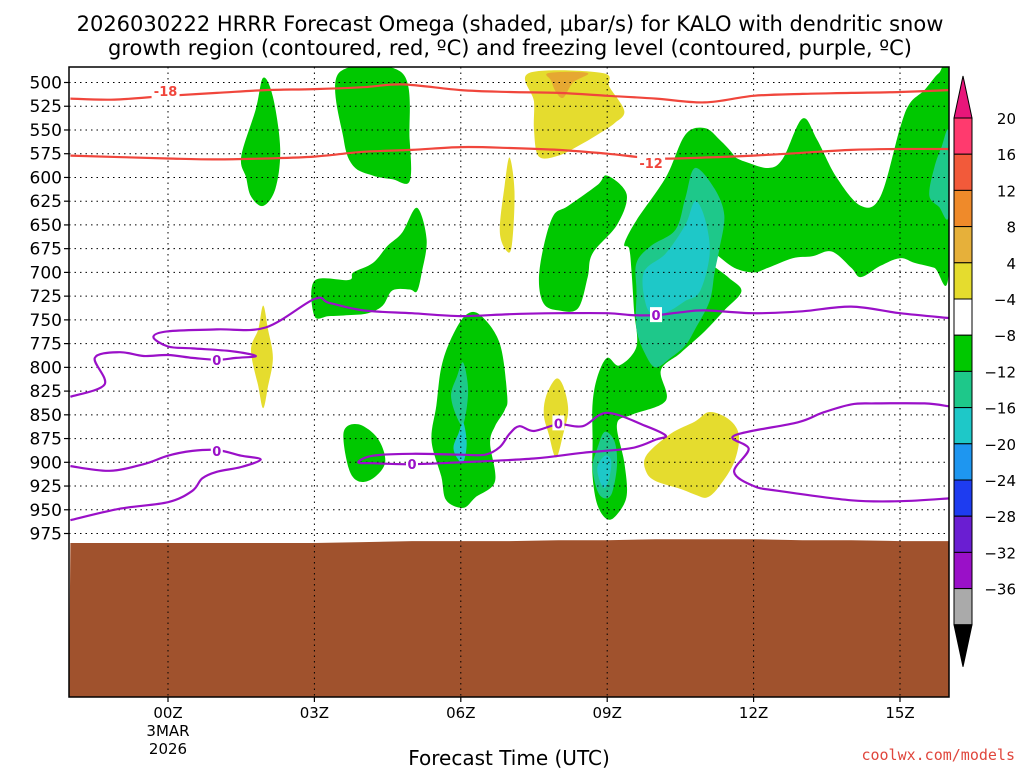  What do you see at coordinates (1006, 155) in the screenshot?
I see `colorbar-label: 16` at bounding box center [1006, 155].